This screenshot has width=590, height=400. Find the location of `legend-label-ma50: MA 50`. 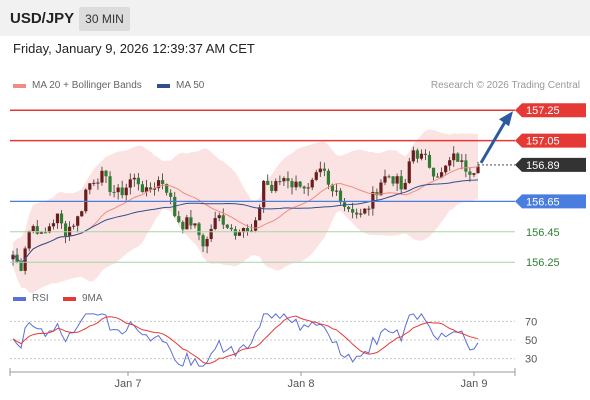

legend-label-ma50: MA 50 is located at coordinates (190, 85).